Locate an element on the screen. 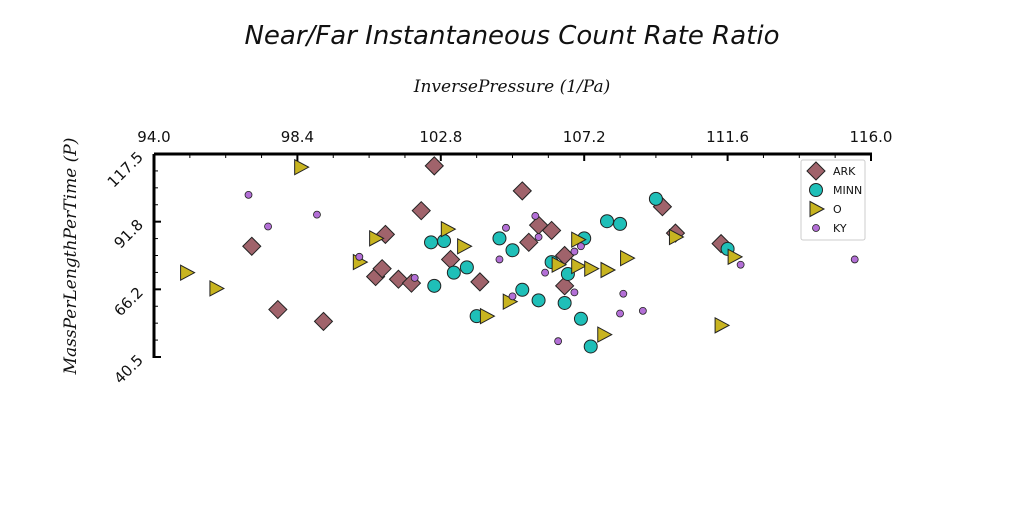 The height and width of the screenshot is (512, 1024). y-tick-label: 40.5 is located at coordinates (128, 369).